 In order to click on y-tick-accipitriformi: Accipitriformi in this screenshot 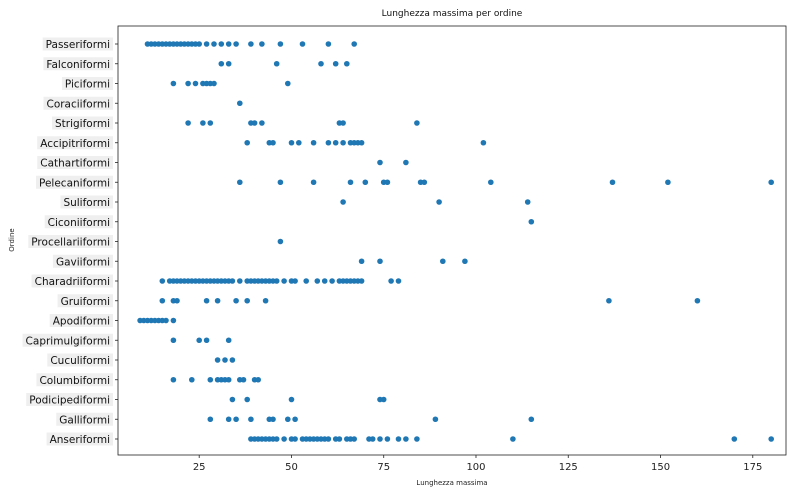, I will do `click(77, 143)`.